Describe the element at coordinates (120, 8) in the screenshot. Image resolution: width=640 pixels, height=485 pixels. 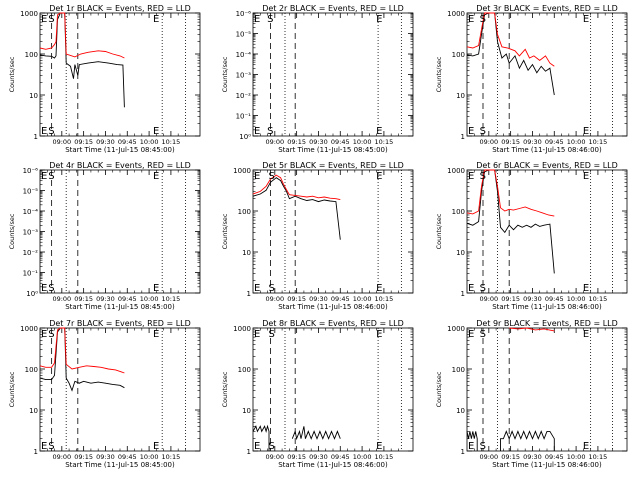
I see `chart-title: Det 1r BLACK = Events, RED = LLD` at that location.